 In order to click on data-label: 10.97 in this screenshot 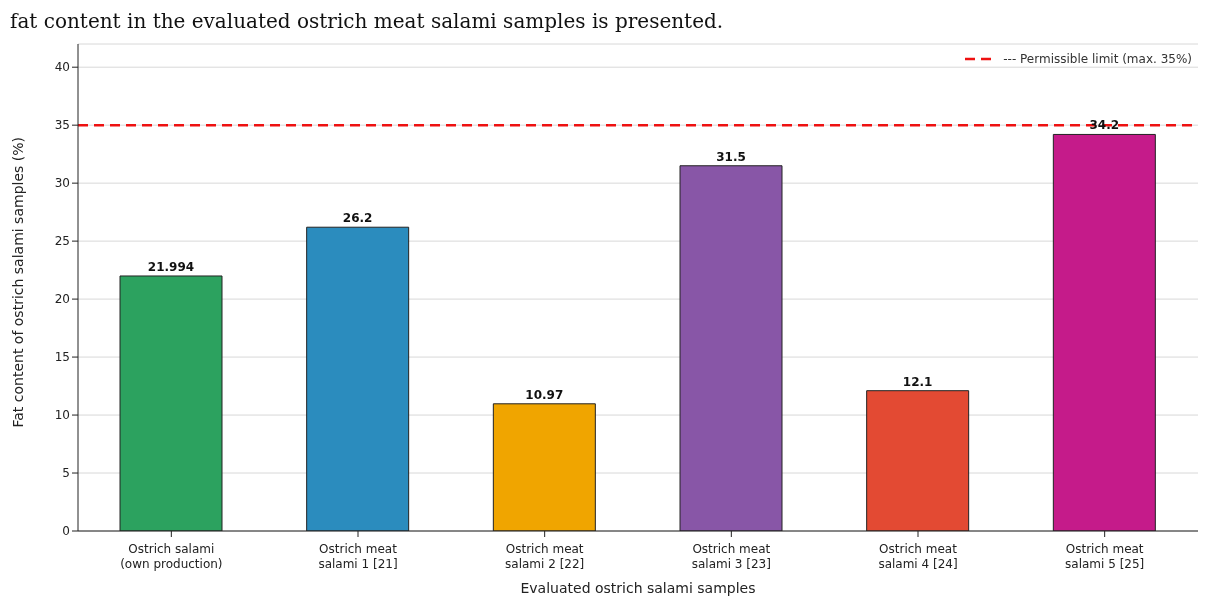, I will do `click(544, 394)`.